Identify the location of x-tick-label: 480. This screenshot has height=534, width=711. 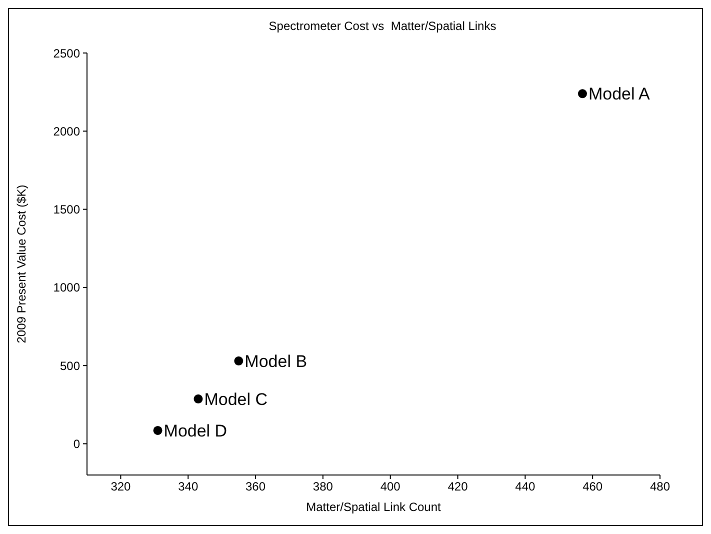
(660, 487).